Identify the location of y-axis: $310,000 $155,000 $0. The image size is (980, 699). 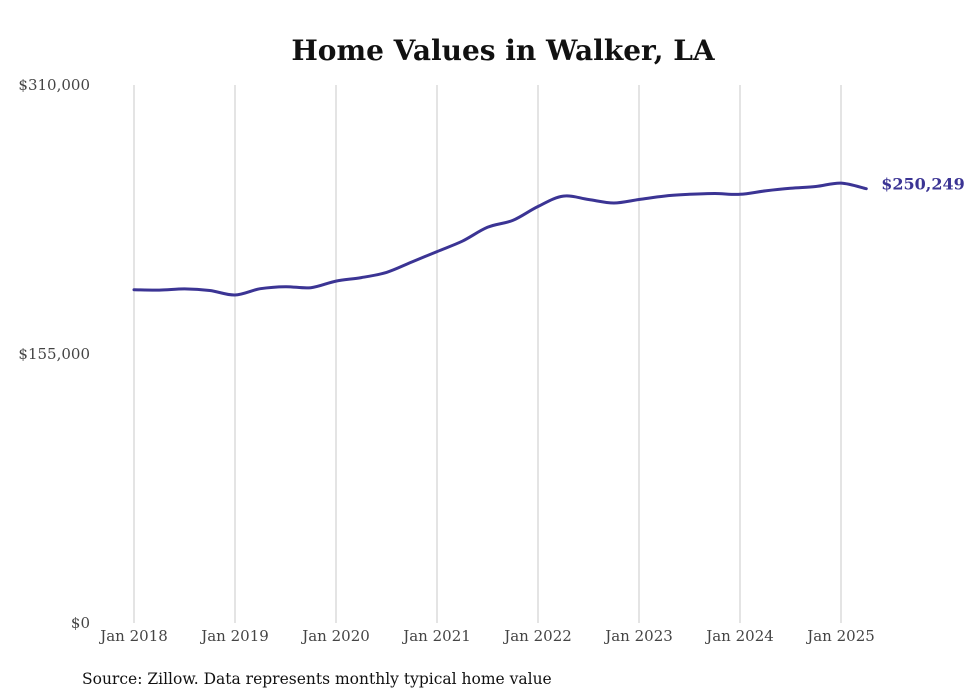
(54, 354).